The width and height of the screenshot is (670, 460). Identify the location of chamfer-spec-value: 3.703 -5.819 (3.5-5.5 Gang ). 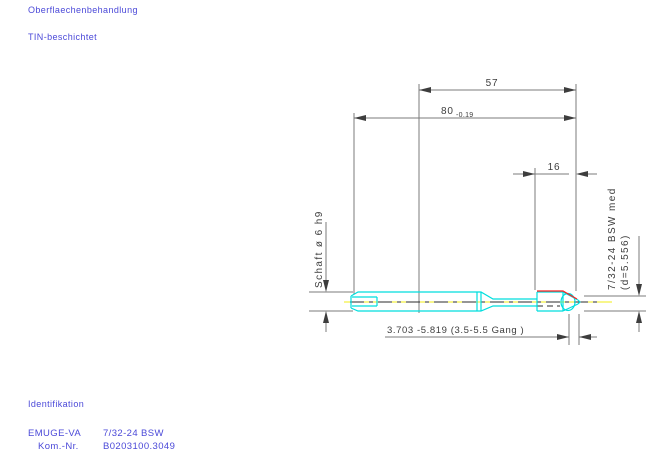
(455, 330).